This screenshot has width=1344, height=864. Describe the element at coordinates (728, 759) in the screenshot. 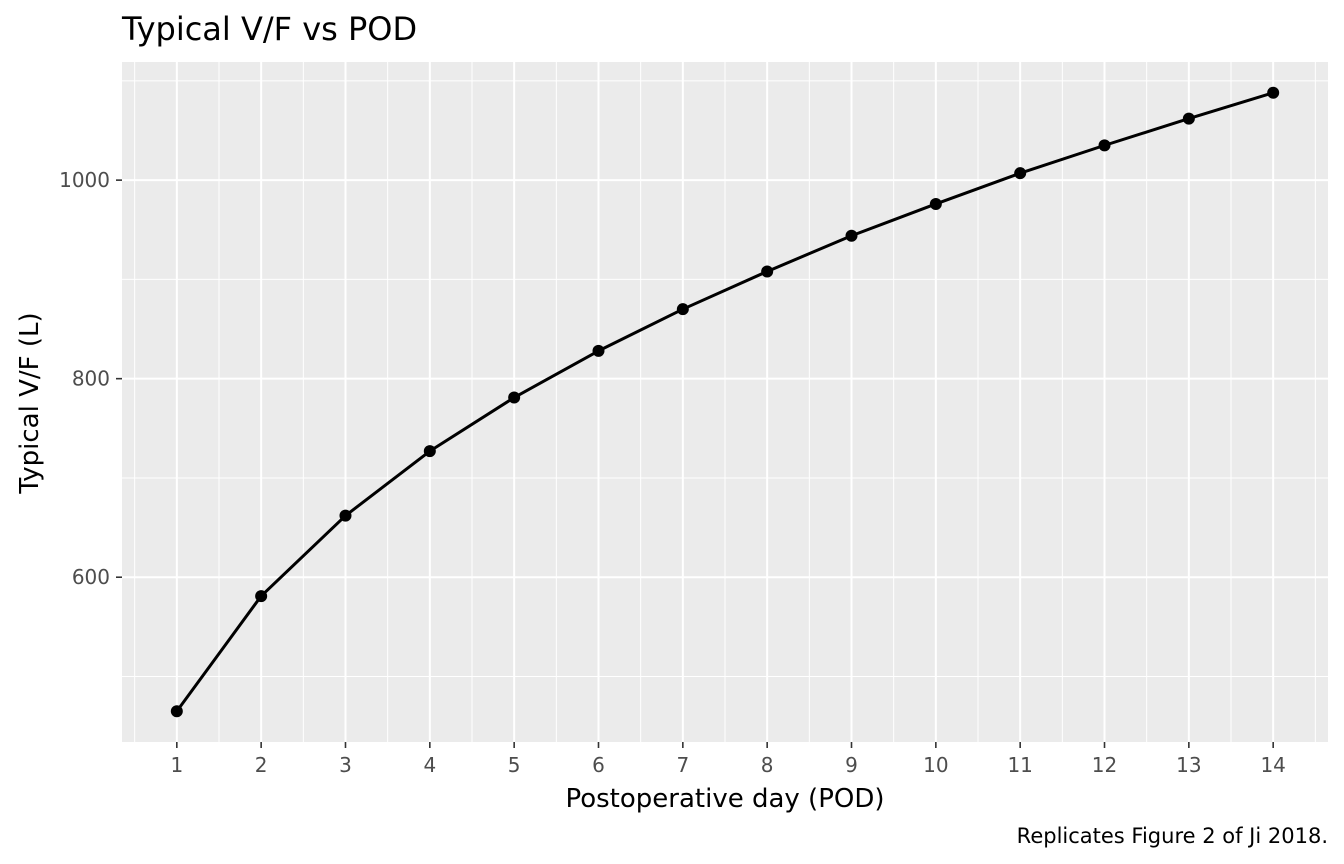

I see `x-axis: 1 2 3 4 5 6 7 8 9 10 11 12 13 14` at that location.